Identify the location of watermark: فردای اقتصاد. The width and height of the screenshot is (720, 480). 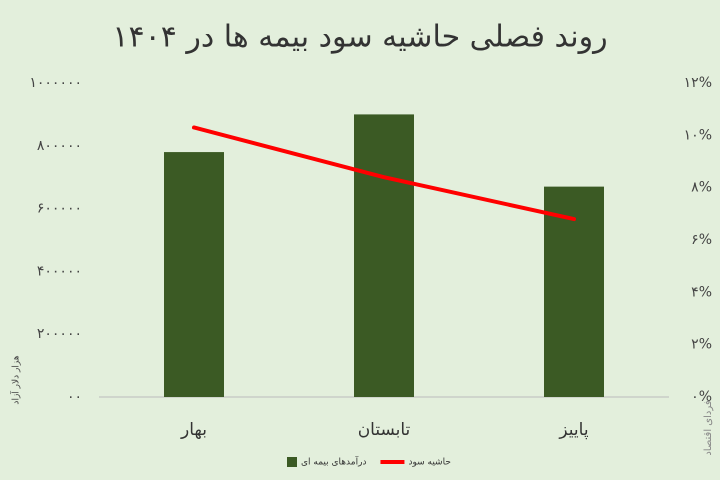
(708, 428).